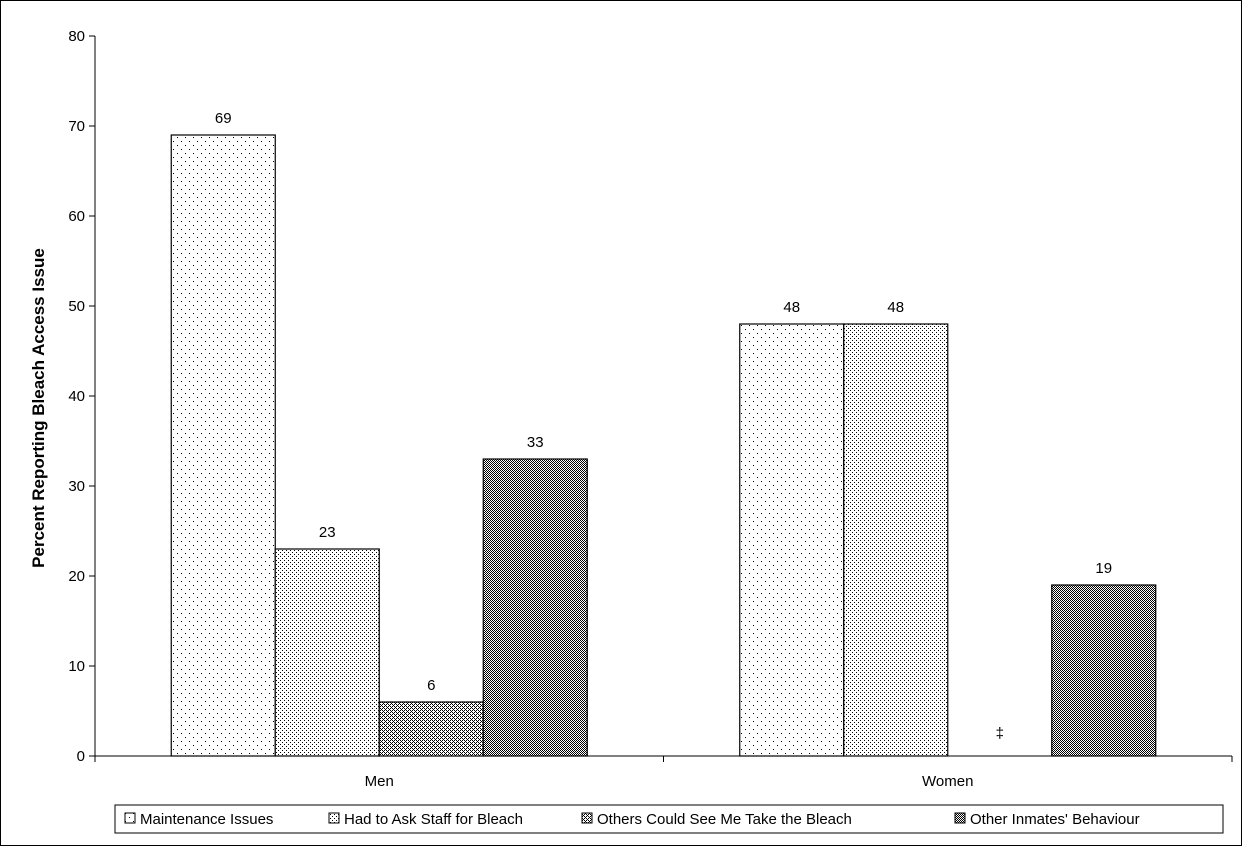 This screenshot has height=848, width=1244. Describe the element at coordinates (81, 756) in the screenshot. I see `y-tick-label: 0` at that location.